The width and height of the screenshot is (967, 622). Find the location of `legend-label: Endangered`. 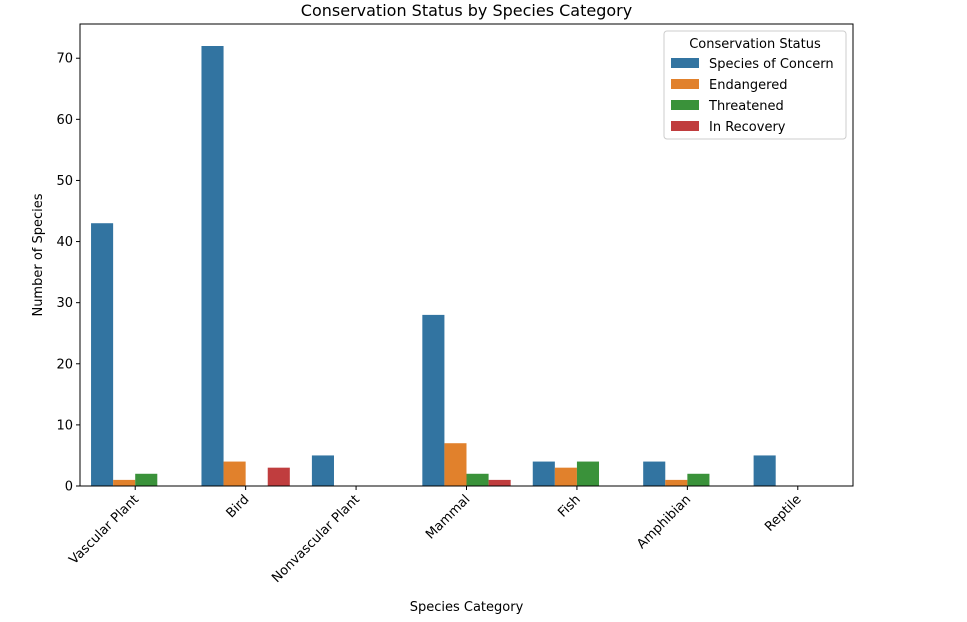

legend-label: Endangered is located at coordinates (748, 85).